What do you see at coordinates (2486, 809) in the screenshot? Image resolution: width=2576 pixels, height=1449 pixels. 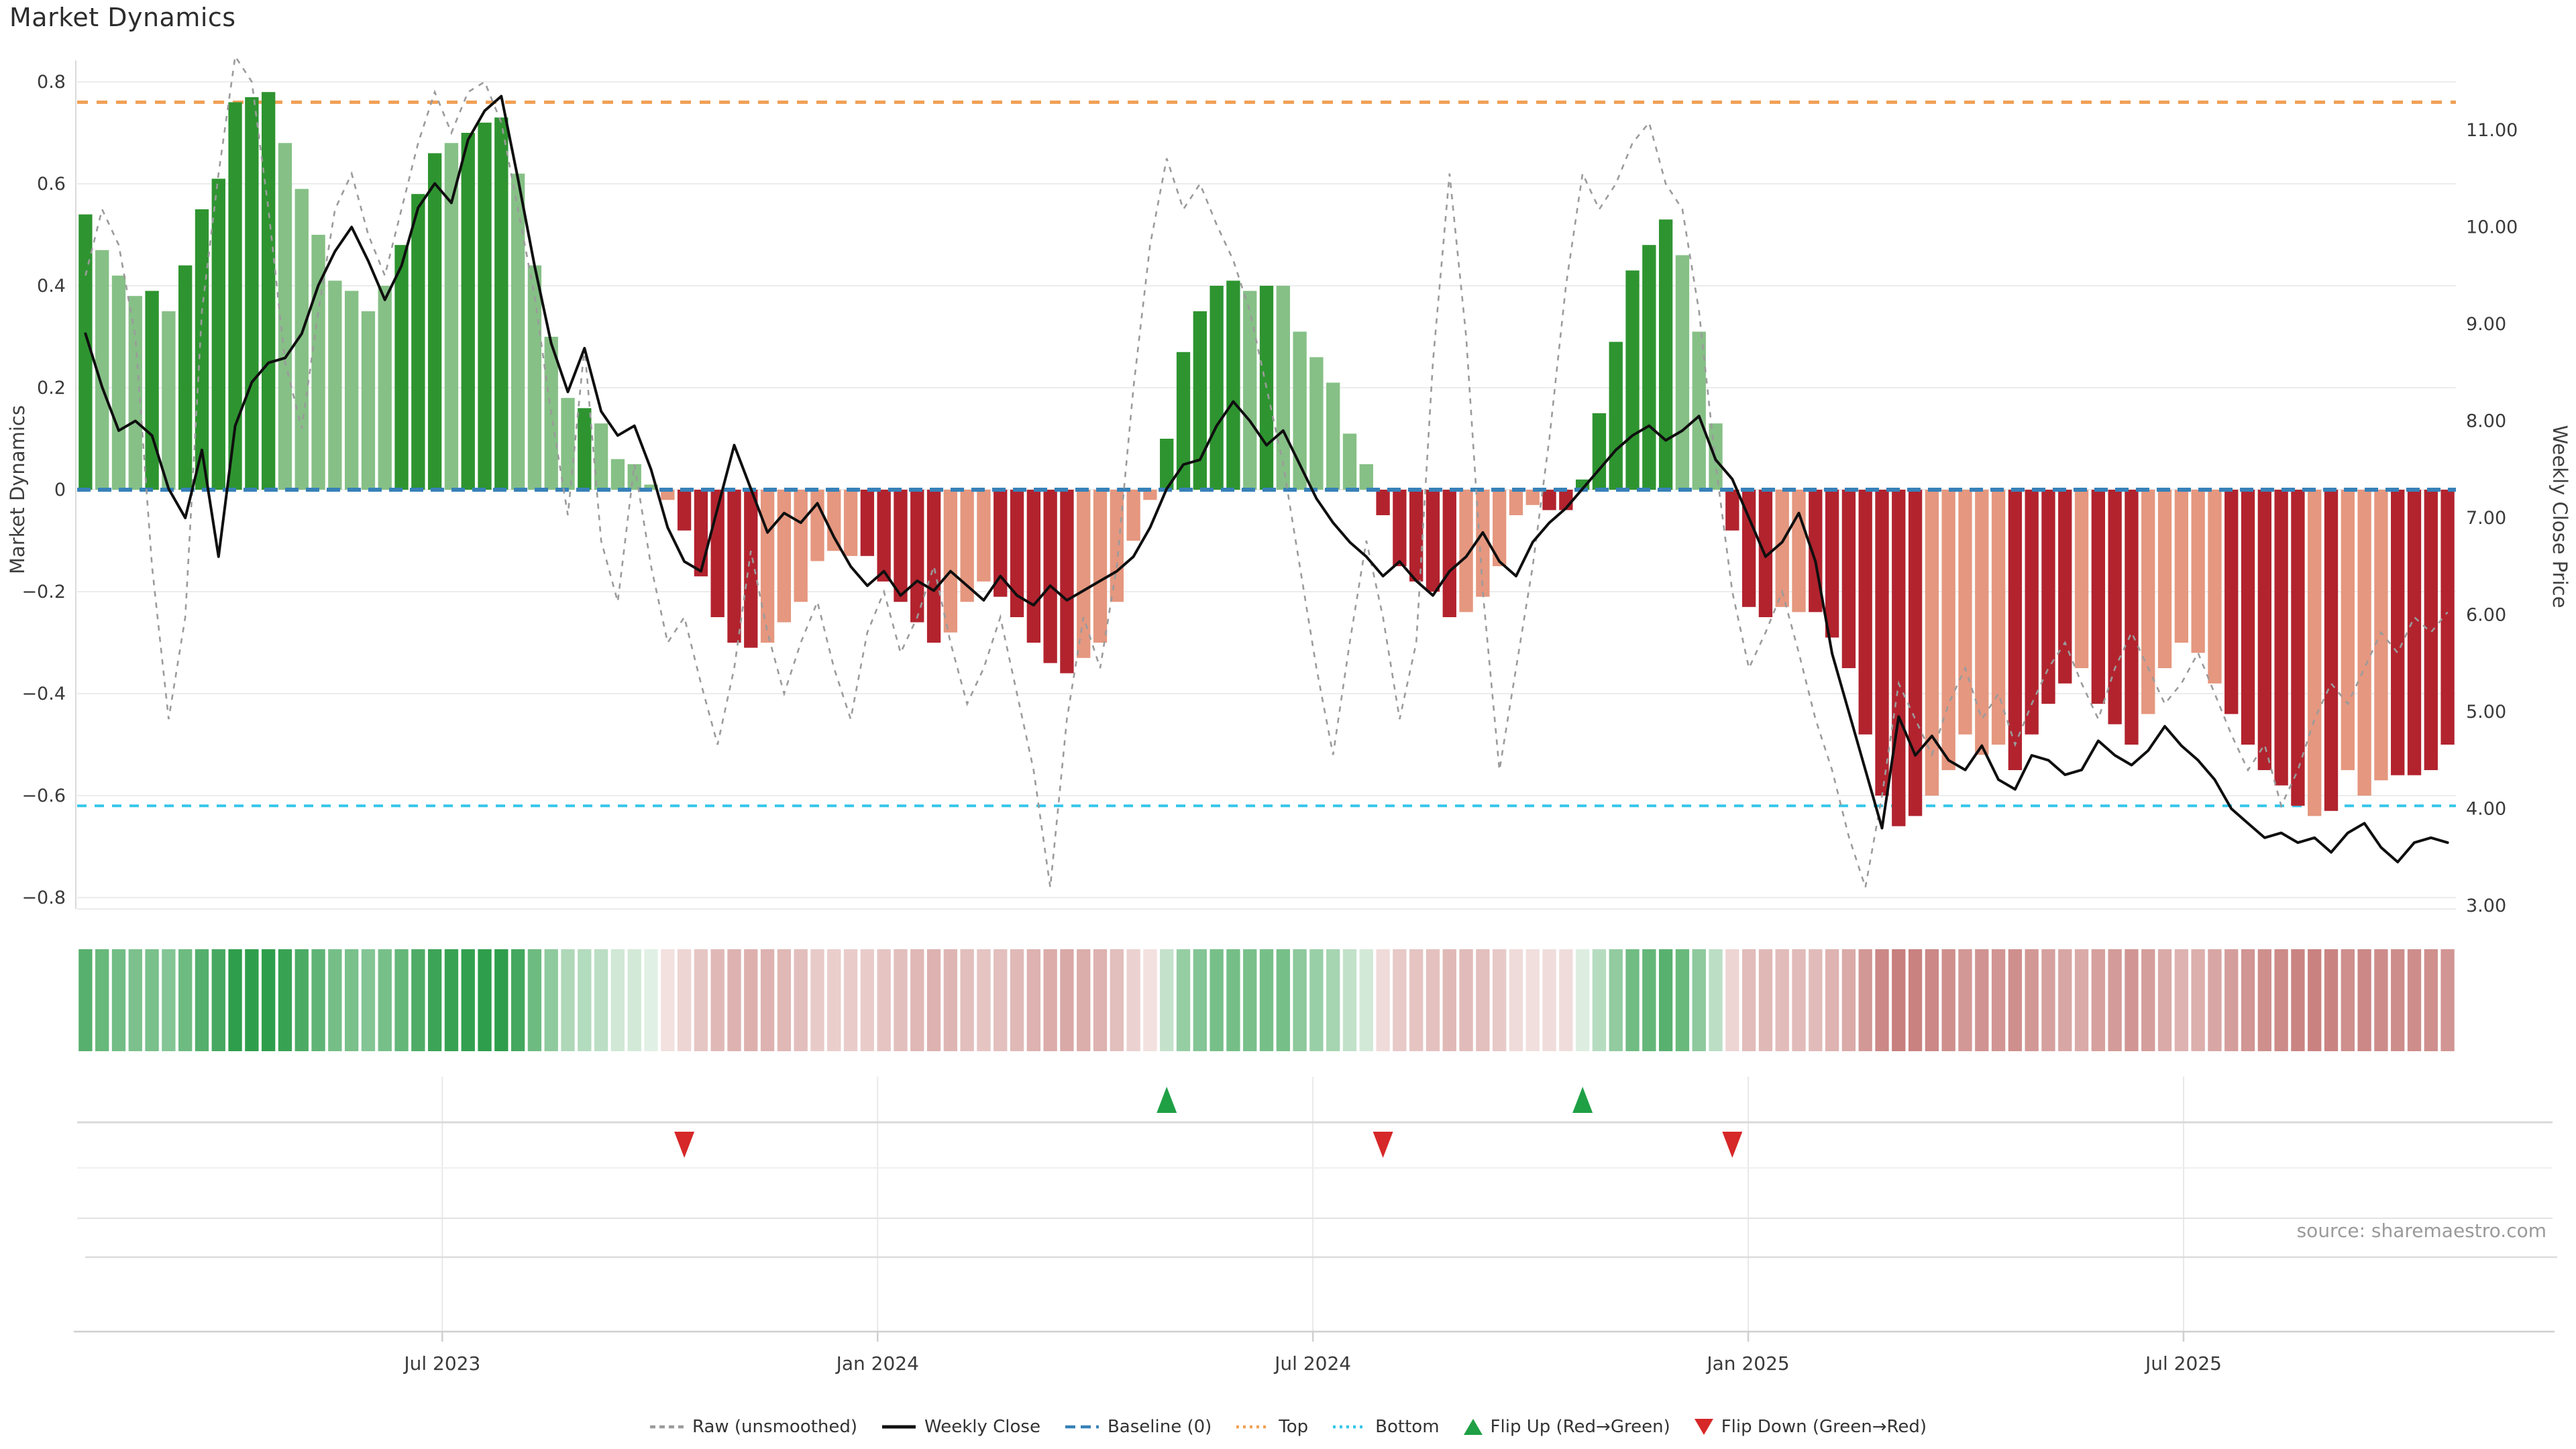 I see `right-axis-tick-label: 4.00` at bounding box center [2486, 809].